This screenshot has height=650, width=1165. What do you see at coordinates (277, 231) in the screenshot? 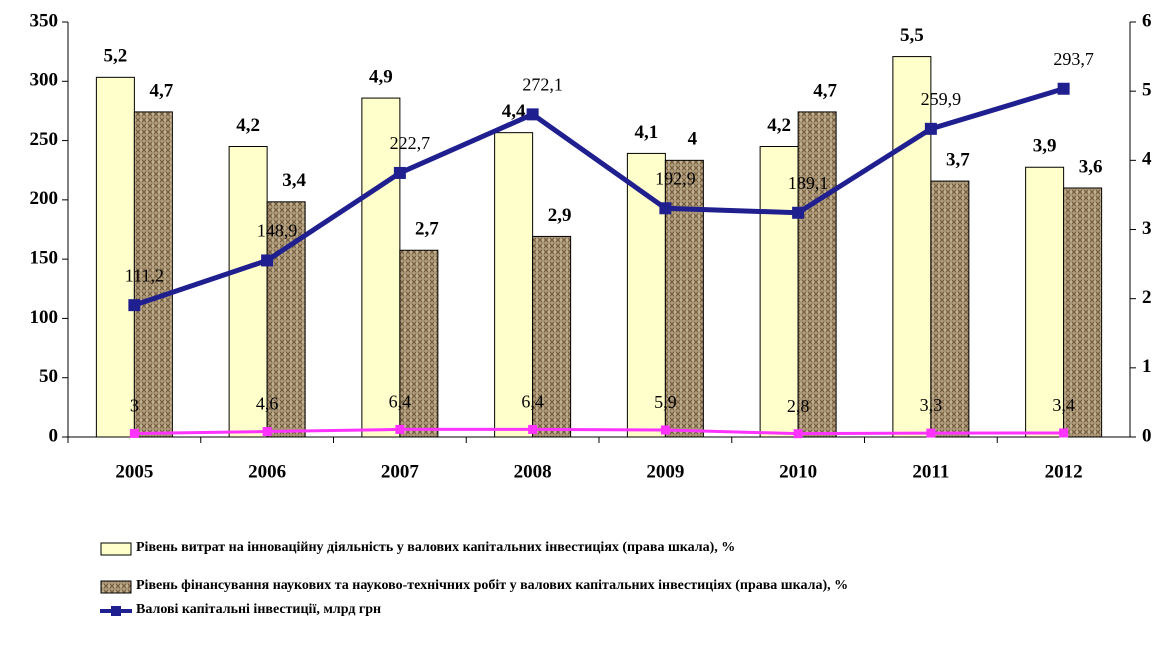
I see `line-value-label: 148,9` at bounding box center [277, 231].